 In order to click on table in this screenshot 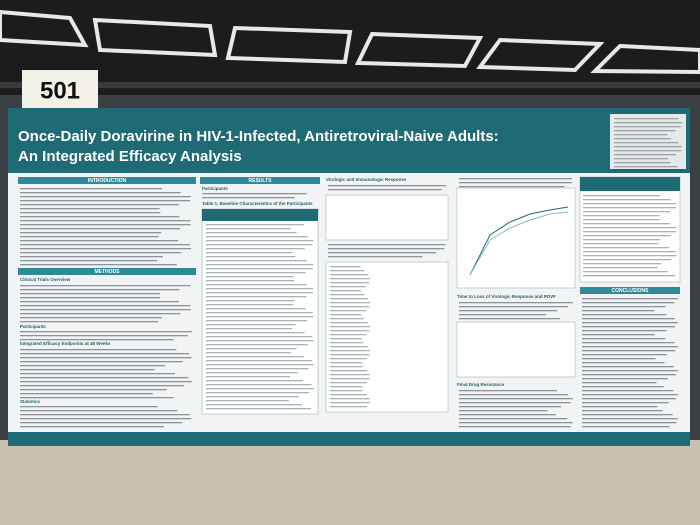, I will do `click(630, 229)`.